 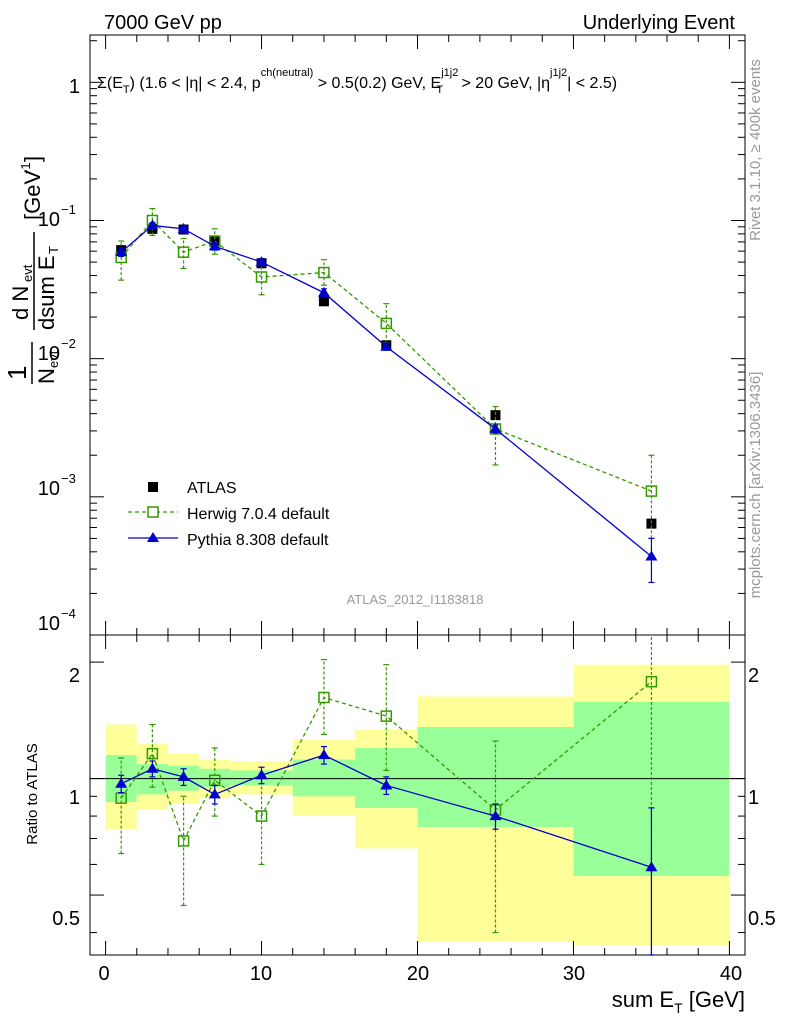 What do you see at coordinates (74, 676) in the screenshot?
I see `ratio-y-tick-2: 2` at bounding box center [74, 676].